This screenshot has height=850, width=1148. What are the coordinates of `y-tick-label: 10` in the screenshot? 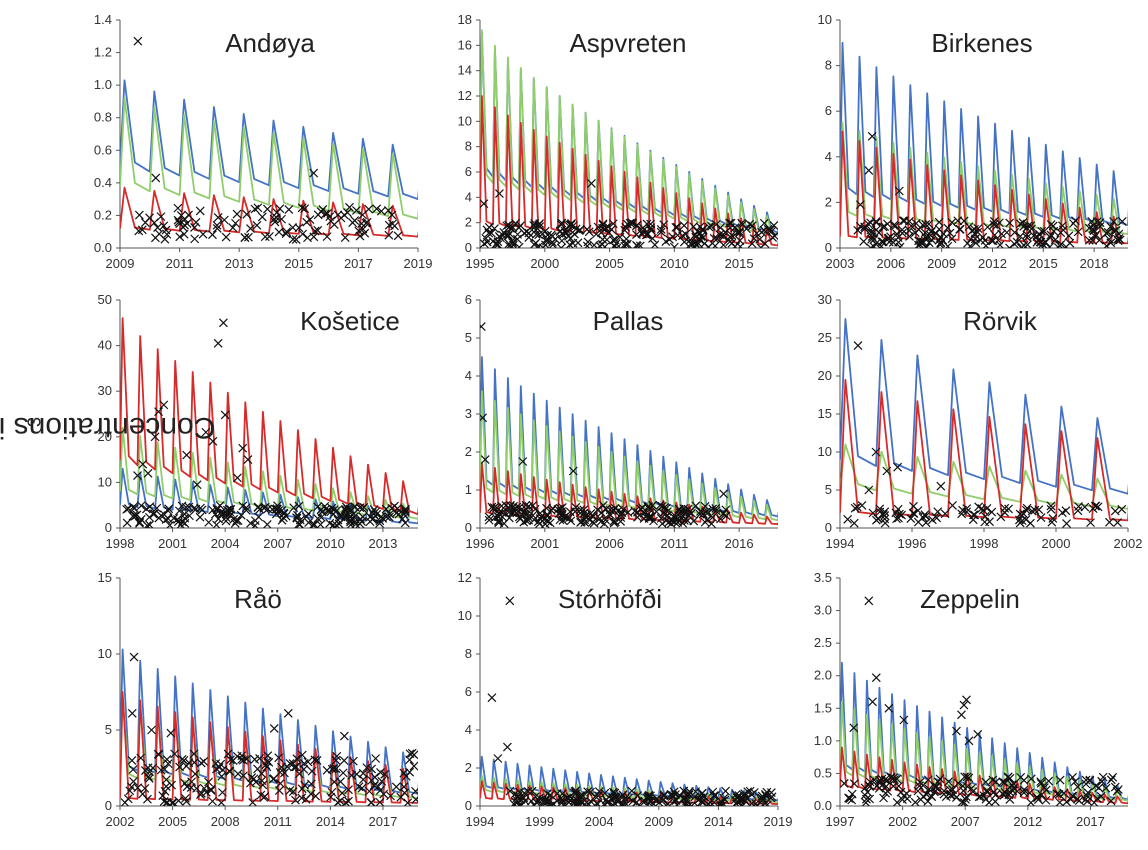 It's located at (825, 19).